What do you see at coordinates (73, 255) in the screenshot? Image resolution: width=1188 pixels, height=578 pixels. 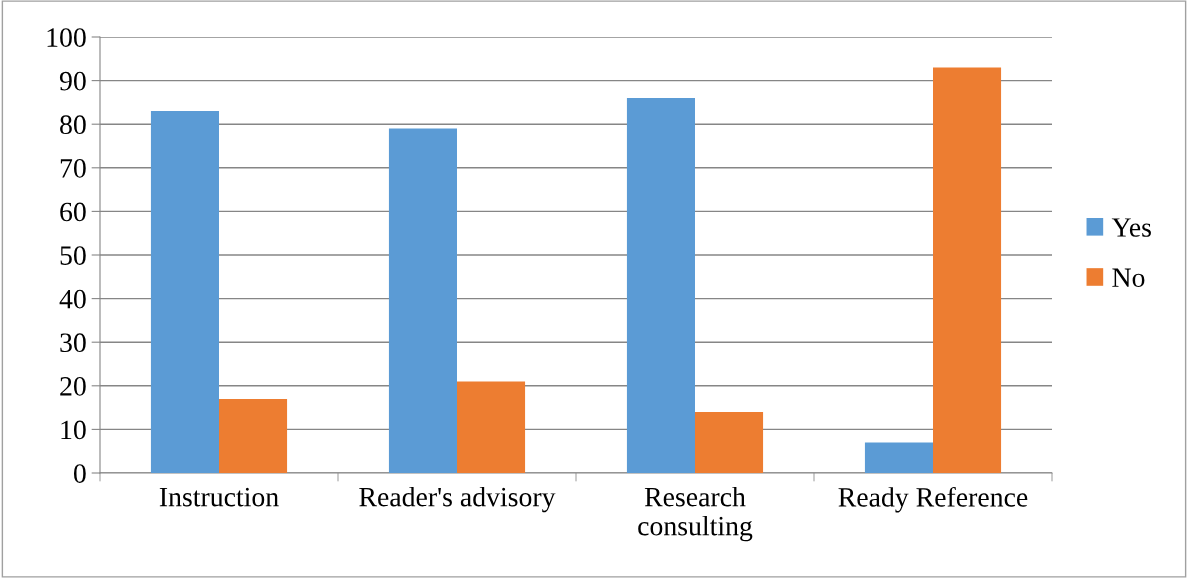 I see `y-tick-label: 50` at bounding box center [73, 255].